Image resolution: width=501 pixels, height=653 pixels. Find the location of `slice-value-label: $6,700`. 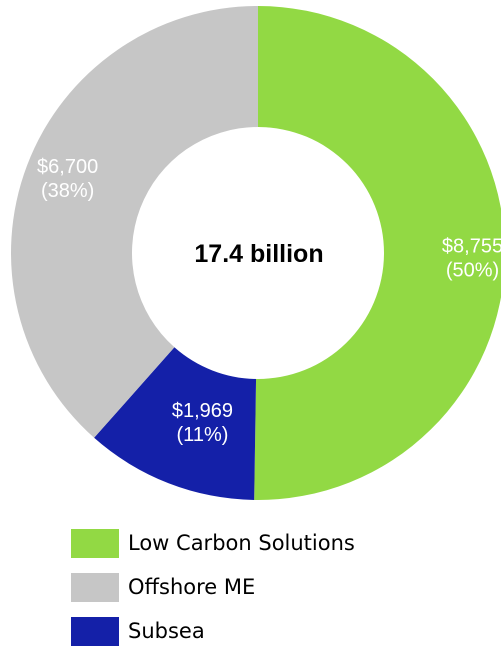

slice-value-label: $6,700 is located at coordinates (67, 167).